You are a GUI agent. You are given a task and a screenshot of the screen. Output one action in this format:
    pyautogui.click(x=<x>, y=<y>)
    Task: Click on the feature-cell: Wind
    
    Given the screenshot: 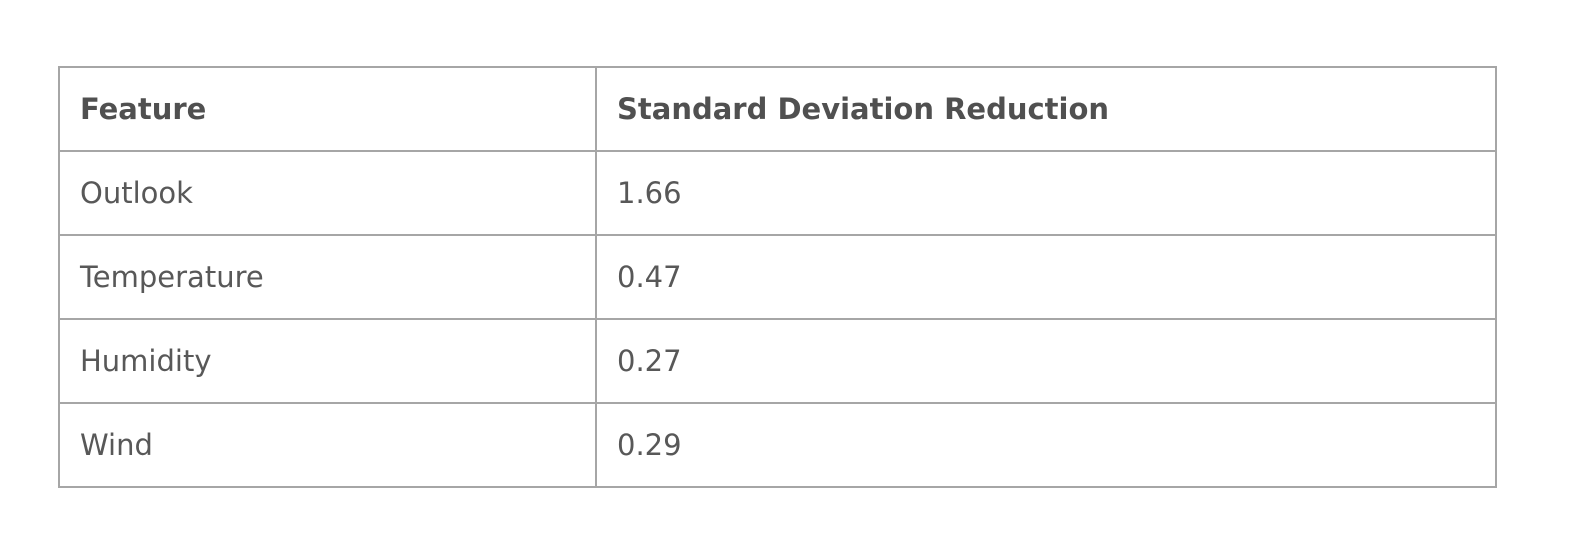 What is the action you would take?
    pyautogui.click(x=327, y=445)
    